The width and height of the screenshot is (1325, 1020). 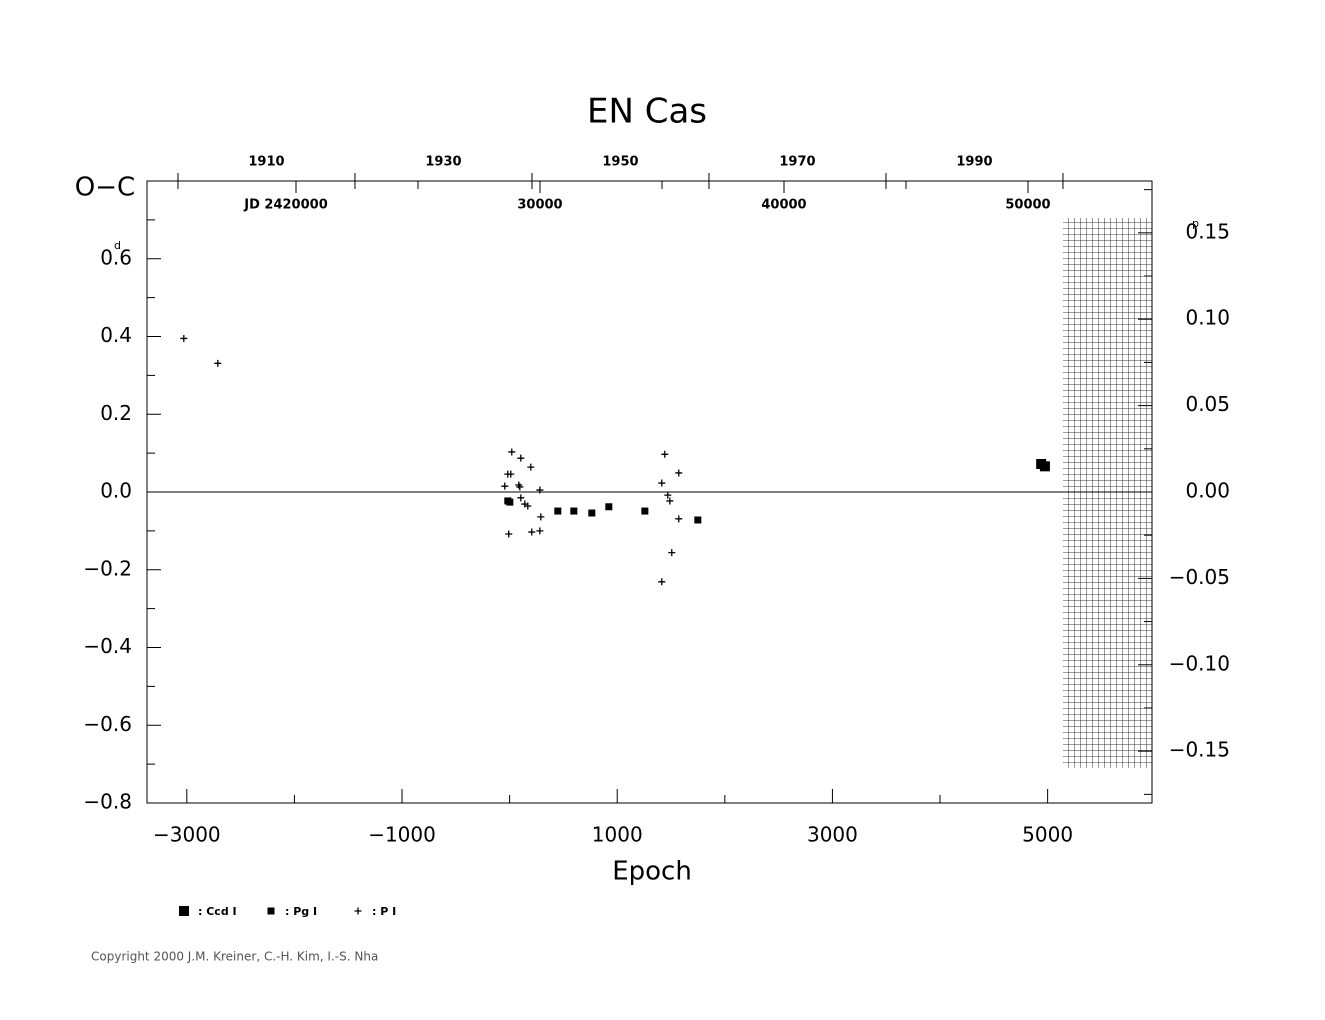 What do you see at coordinates (187, 835) in the screenshot?
I see `x-tick-label: −3000` at bounding box center [187, 835].